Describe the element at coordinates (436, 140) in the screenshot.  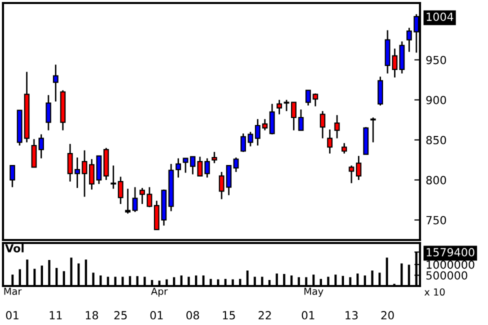
I see `y-tick-label: 850` at that location.